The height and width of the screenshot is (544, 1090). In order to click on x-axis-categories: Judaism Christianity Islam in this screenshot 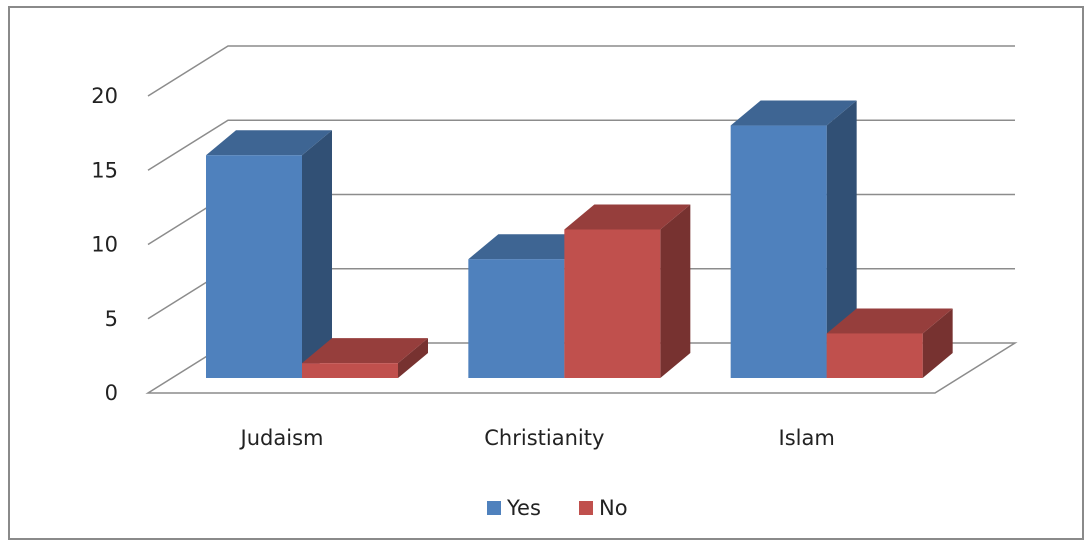, I will do `click(537, 438)`.